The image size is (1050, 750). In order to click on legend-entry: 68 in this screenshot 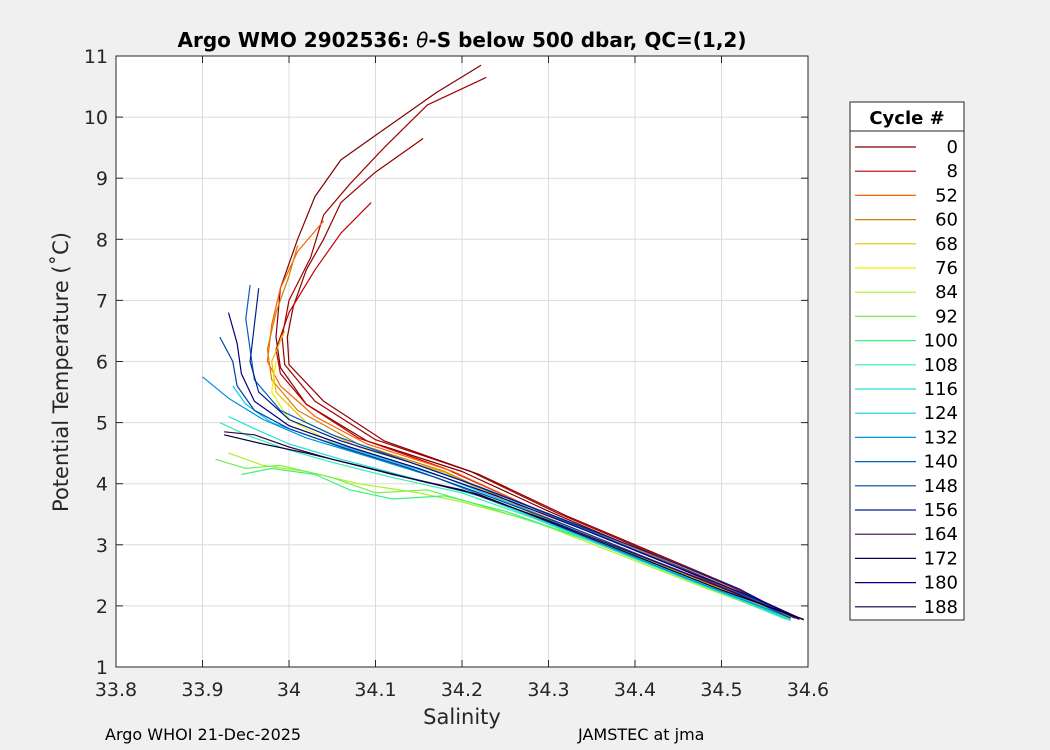, I will do `click(906, 244)`.